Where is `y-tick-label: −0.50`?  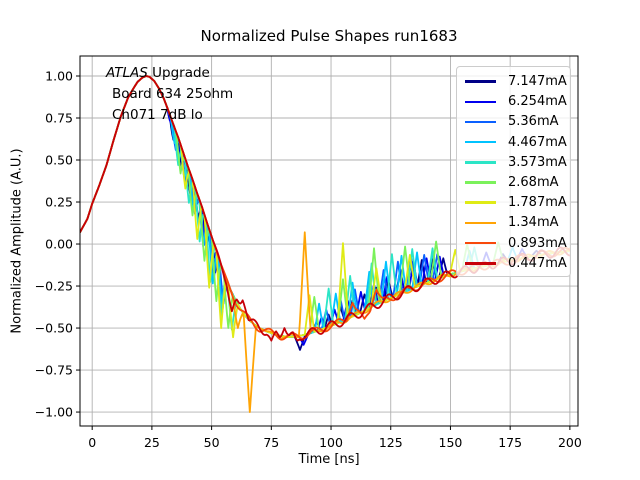
y-tick-label: −0.50 is located at coordinates (54, 327).